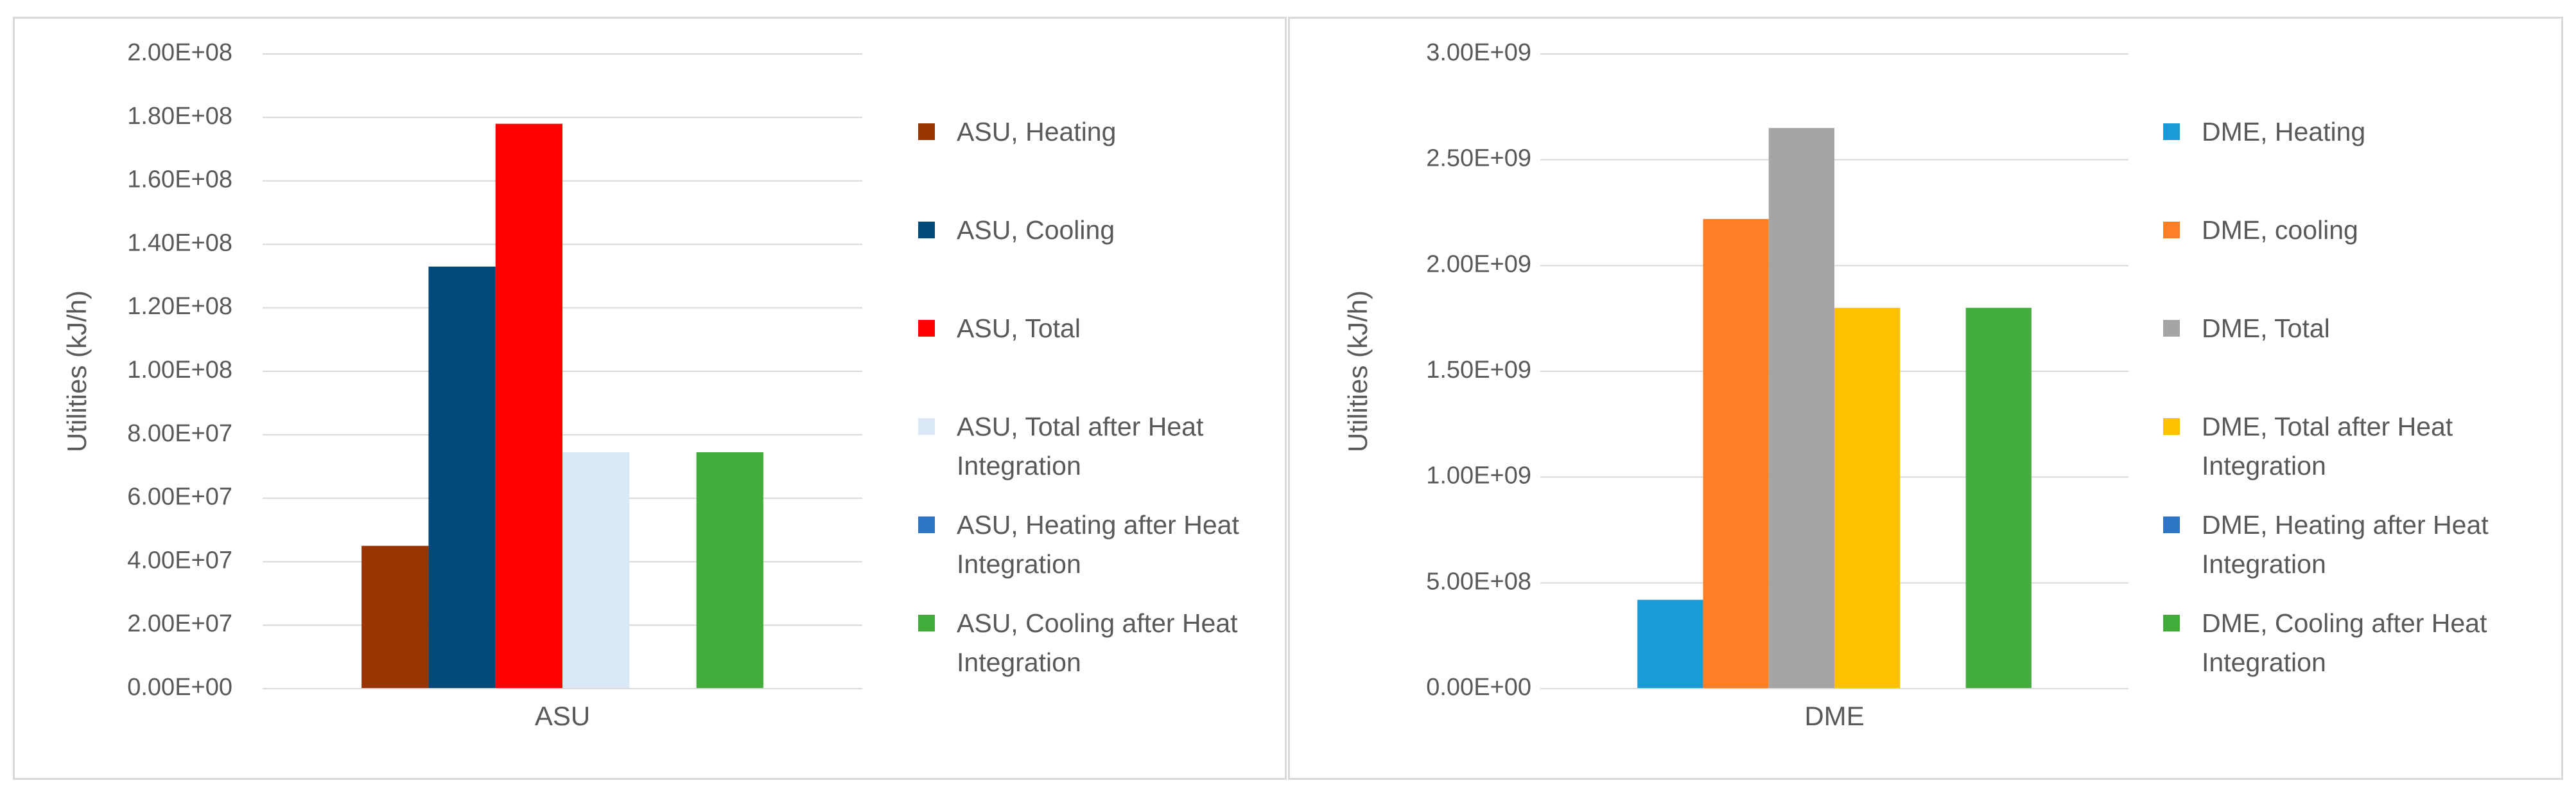  Describe the element at coordinates (1834, 716) in the screenshot. I see `x-tick-label: DME` at that location.